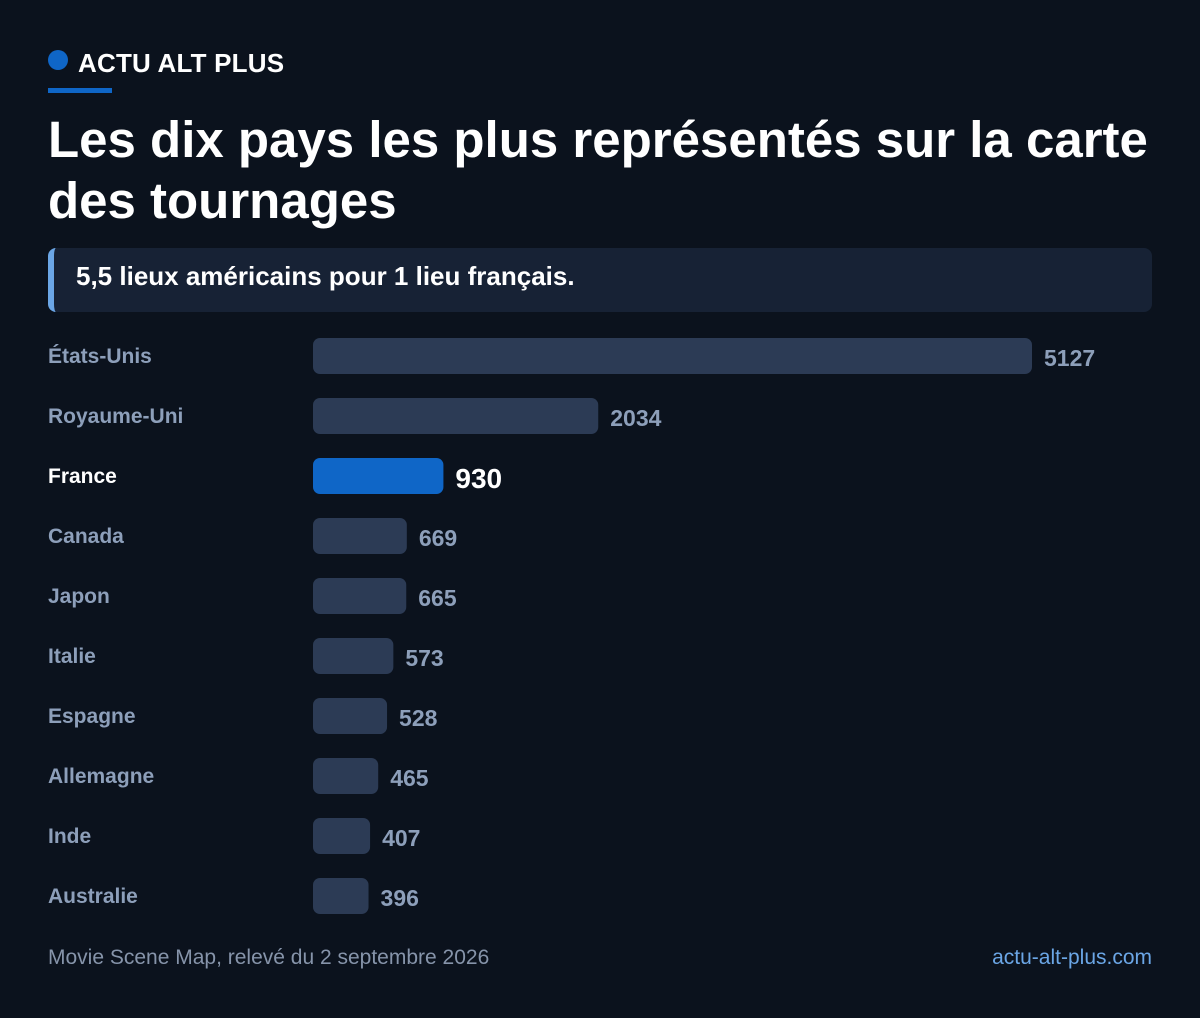 Image resolution: width=1200 pixels, height=1018 pixels. Describe the element at coordinates (79, 596) in the screenshot. I see `category-label: Japon` at that location.